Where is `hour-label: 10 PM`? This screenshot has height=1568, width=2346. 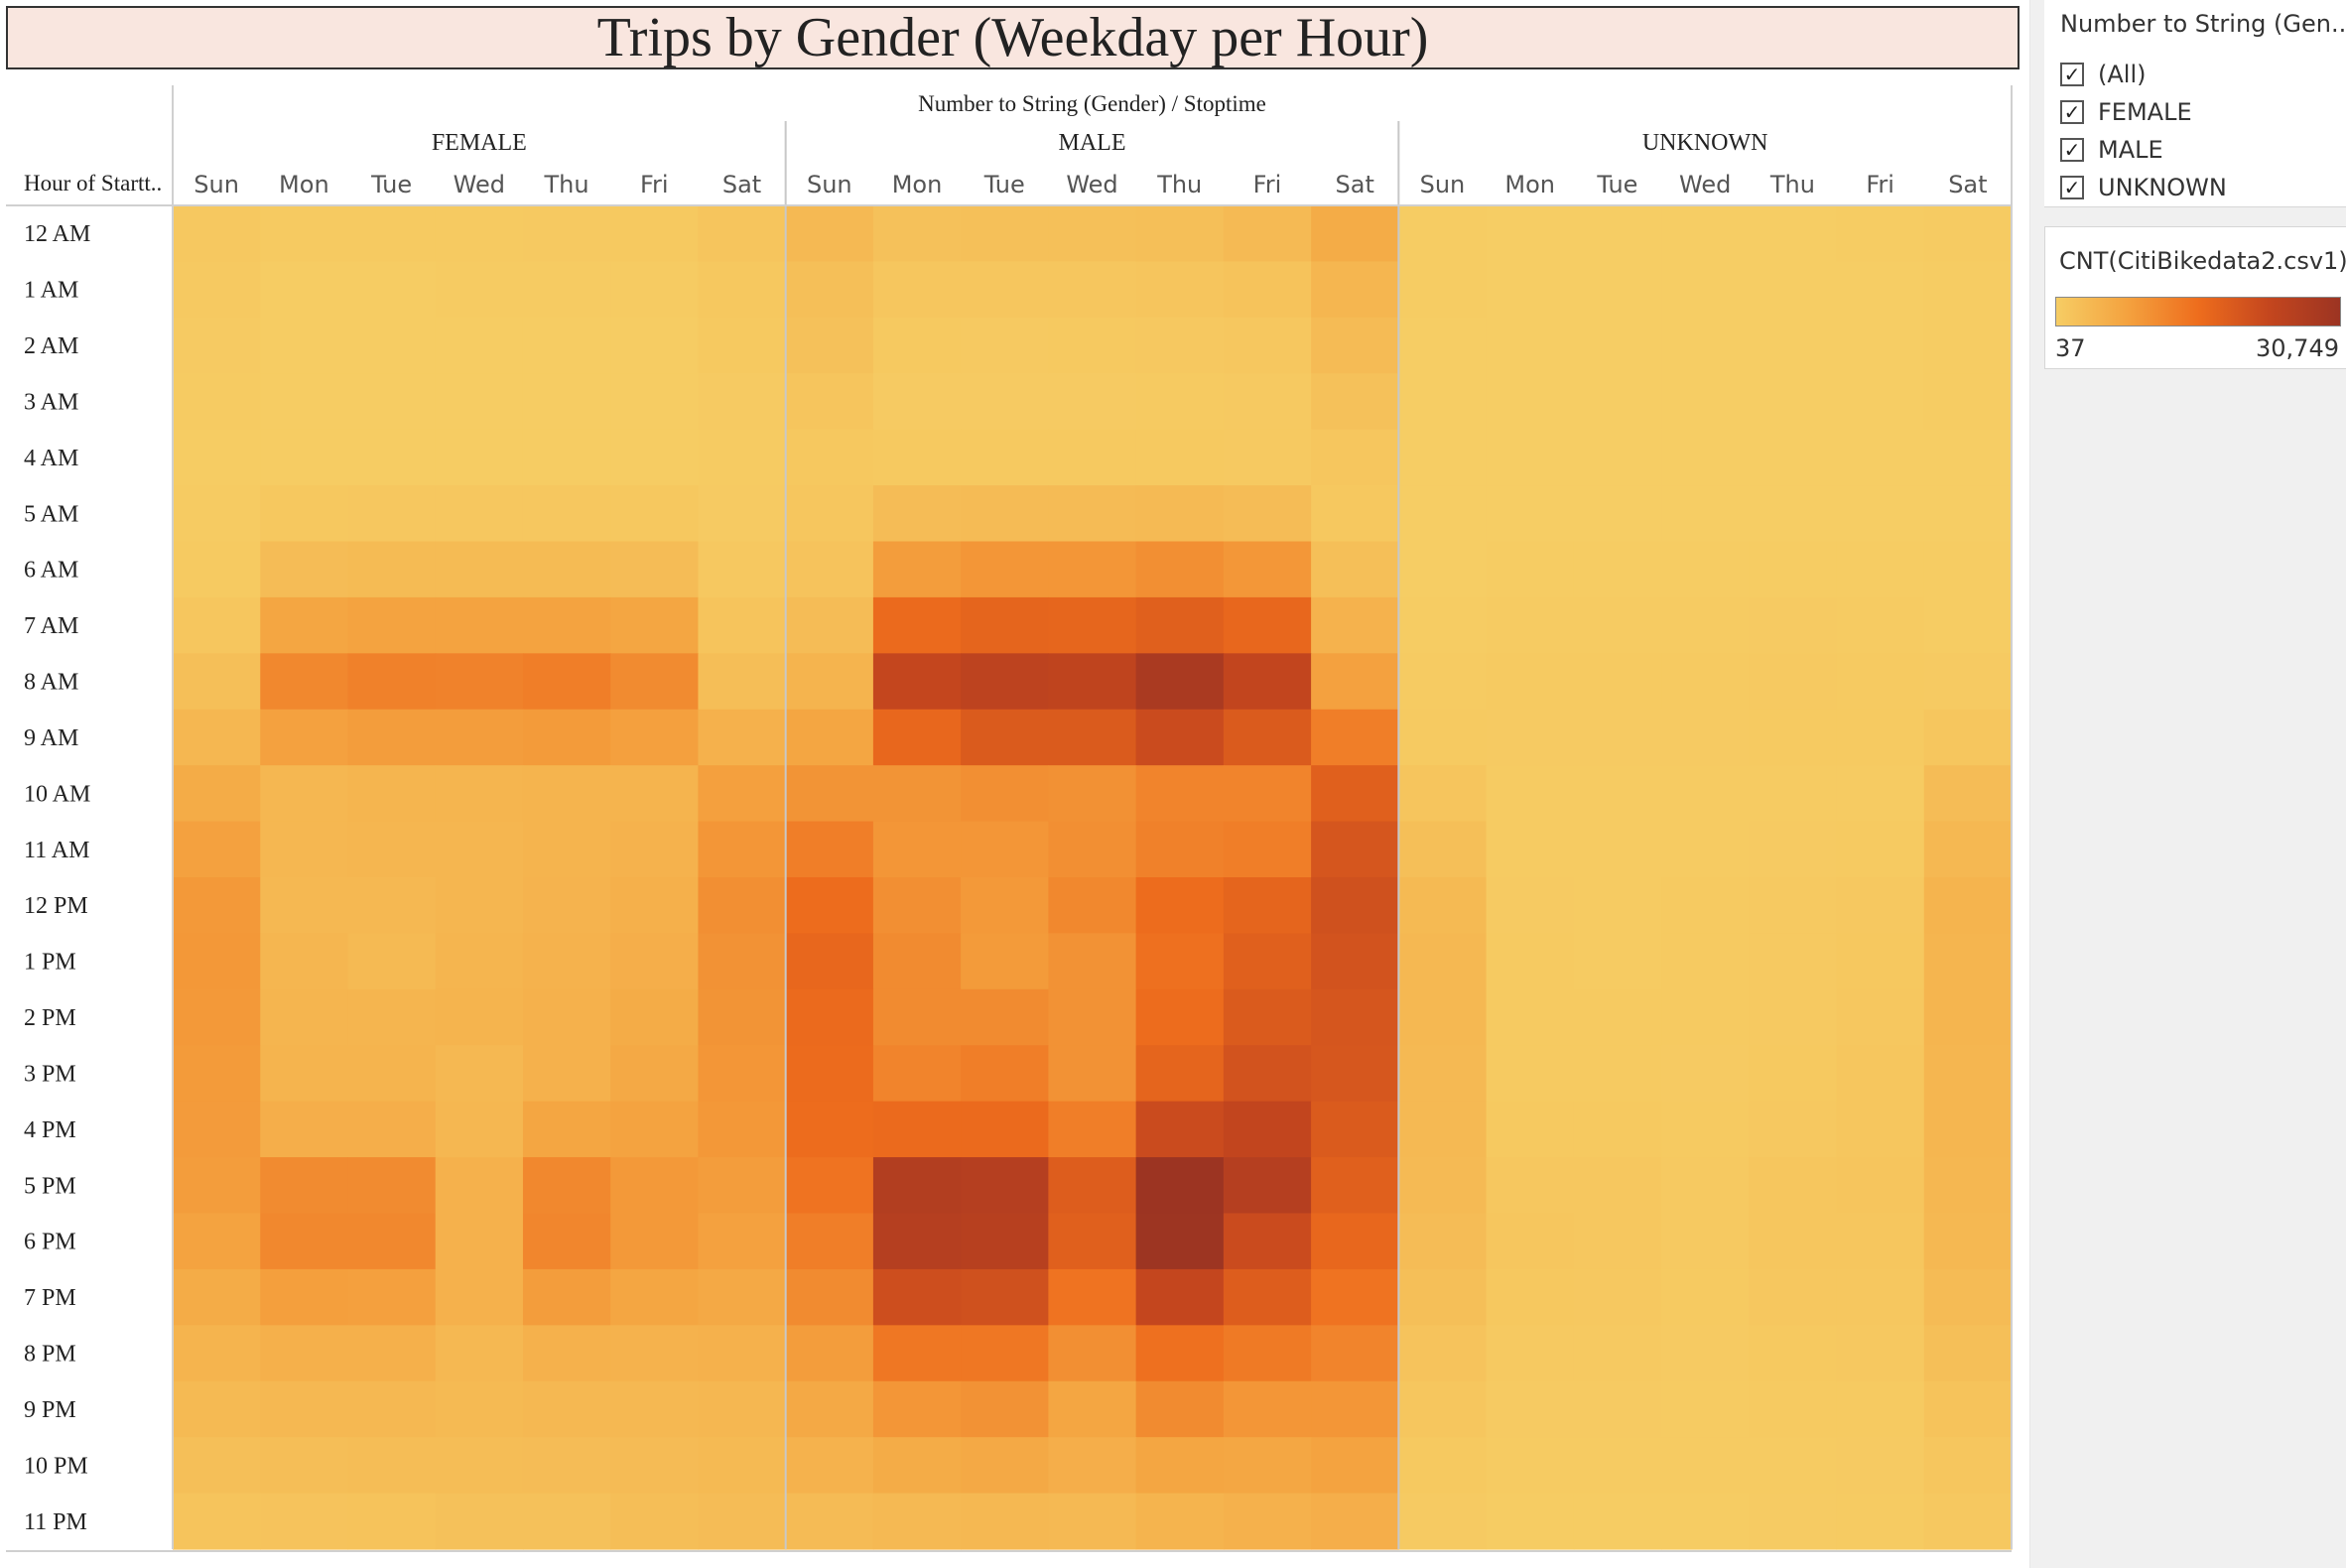
hour-label: 10 PM is located at coordinates (56, 1466).